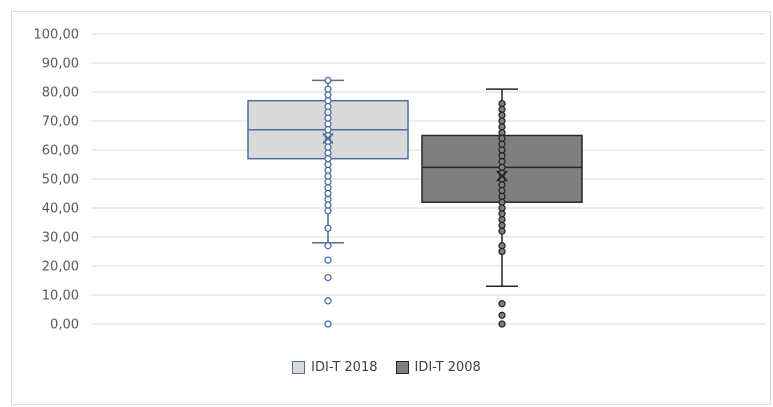 The height and width of the screenshot is (407, 773). I want to click on y-tick-label: 70,00, so click(60, 122).